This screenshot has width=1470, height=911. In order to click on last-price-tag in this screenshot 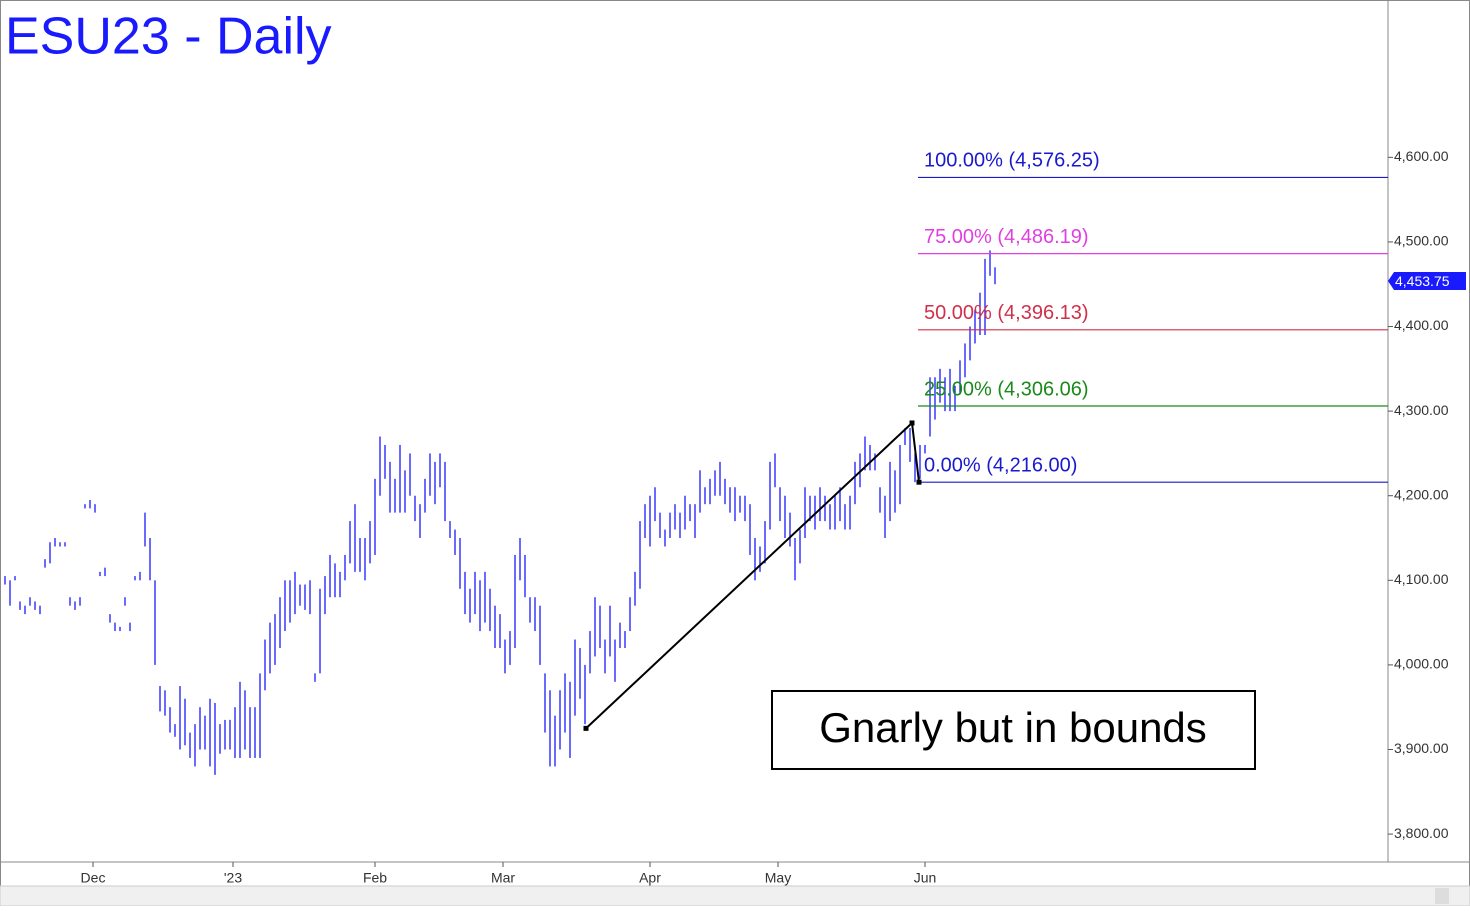, I will do `click(1427, 281)`.